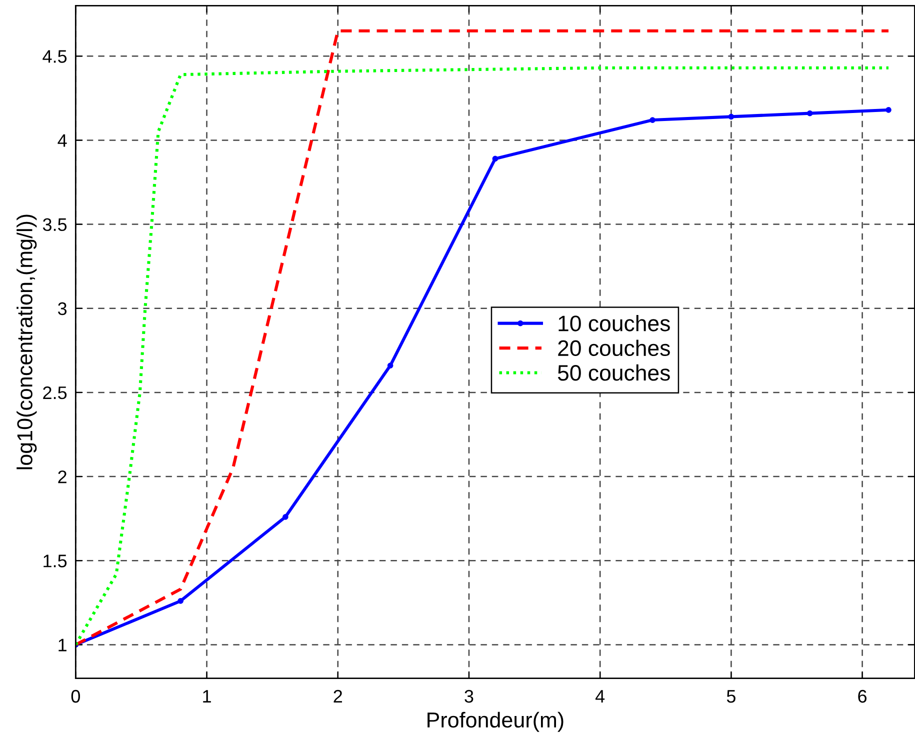  I want to click on legend-label: 50 couches, so click(614, 372).